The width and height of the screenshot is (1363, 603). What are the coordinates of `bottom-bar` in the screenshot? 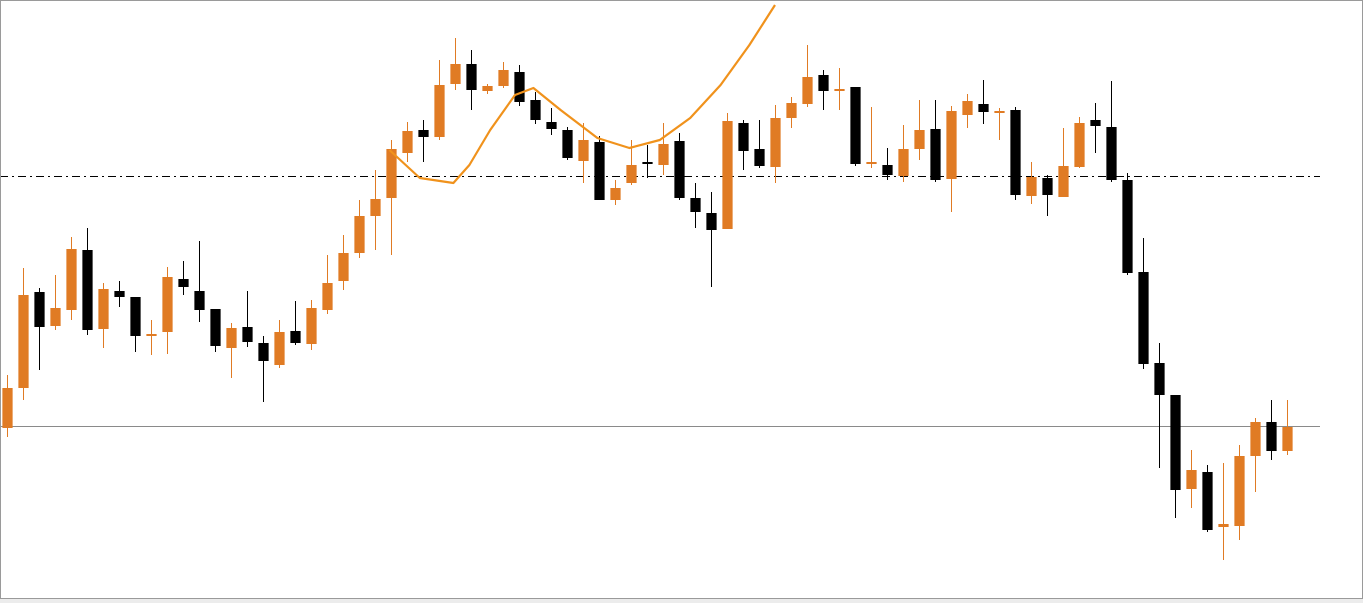 It's located at (681, 601).